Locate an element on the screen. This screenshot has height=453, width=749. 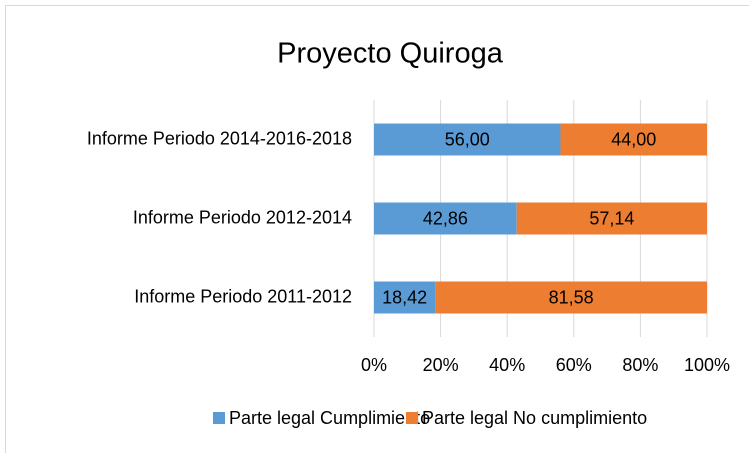
value-label: 42,86 is located at coordinates (445, 218).